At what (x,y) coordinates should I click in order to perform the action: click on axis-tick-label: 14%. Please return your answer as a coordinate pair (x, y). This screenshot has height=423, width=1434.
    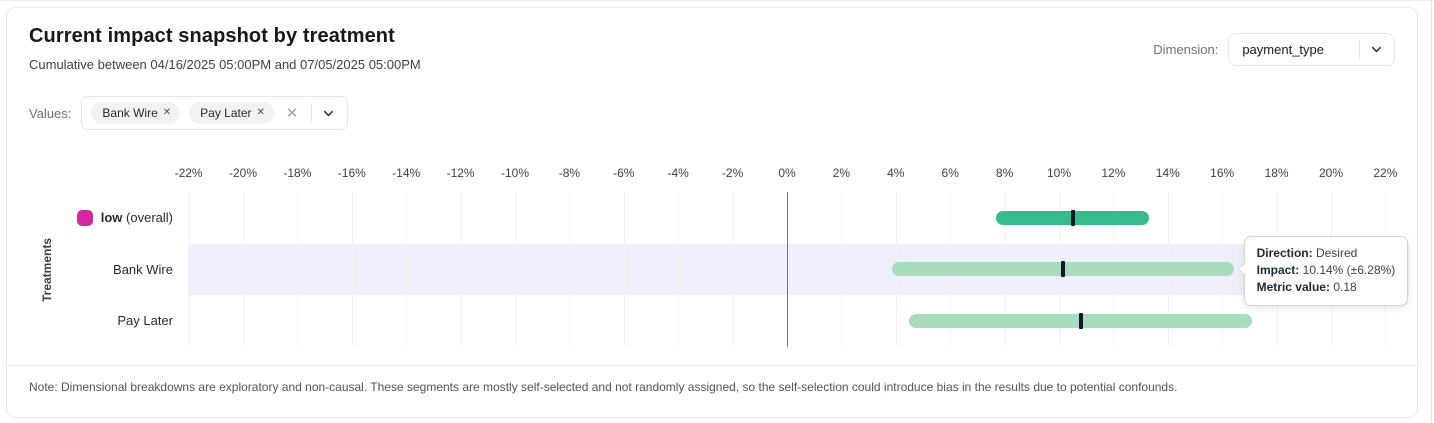
    Looking at the image, I should click on (1167, 173).